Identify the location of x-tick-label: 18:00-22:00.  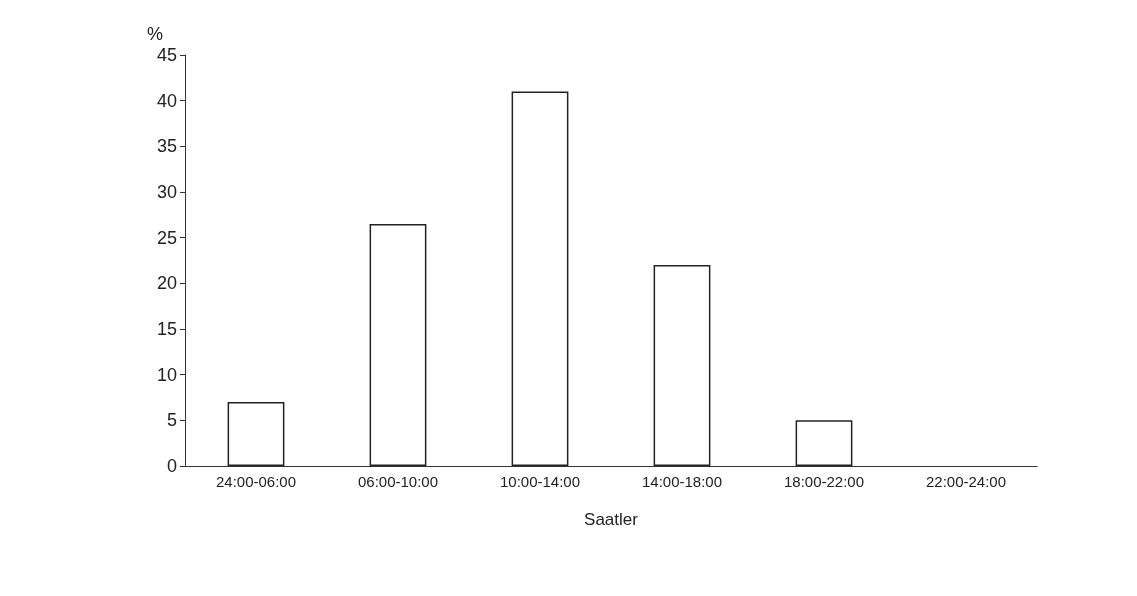
(824, 481).